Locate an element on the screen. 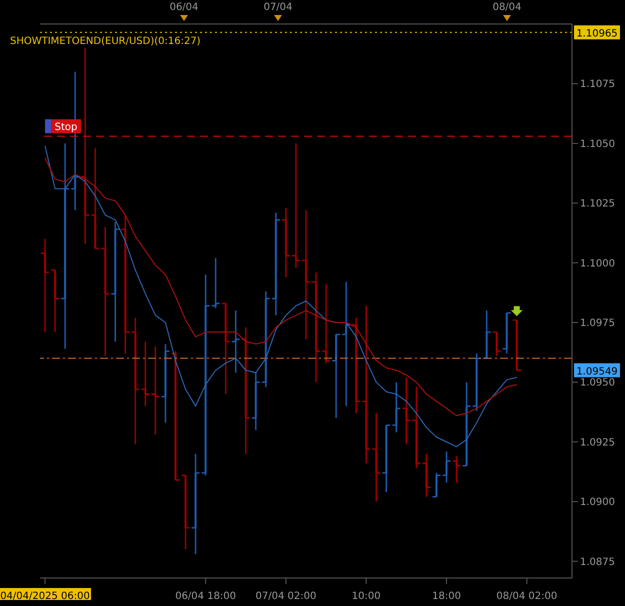  y-tick-label: 1.0950 is located at coordinates (597, 383).